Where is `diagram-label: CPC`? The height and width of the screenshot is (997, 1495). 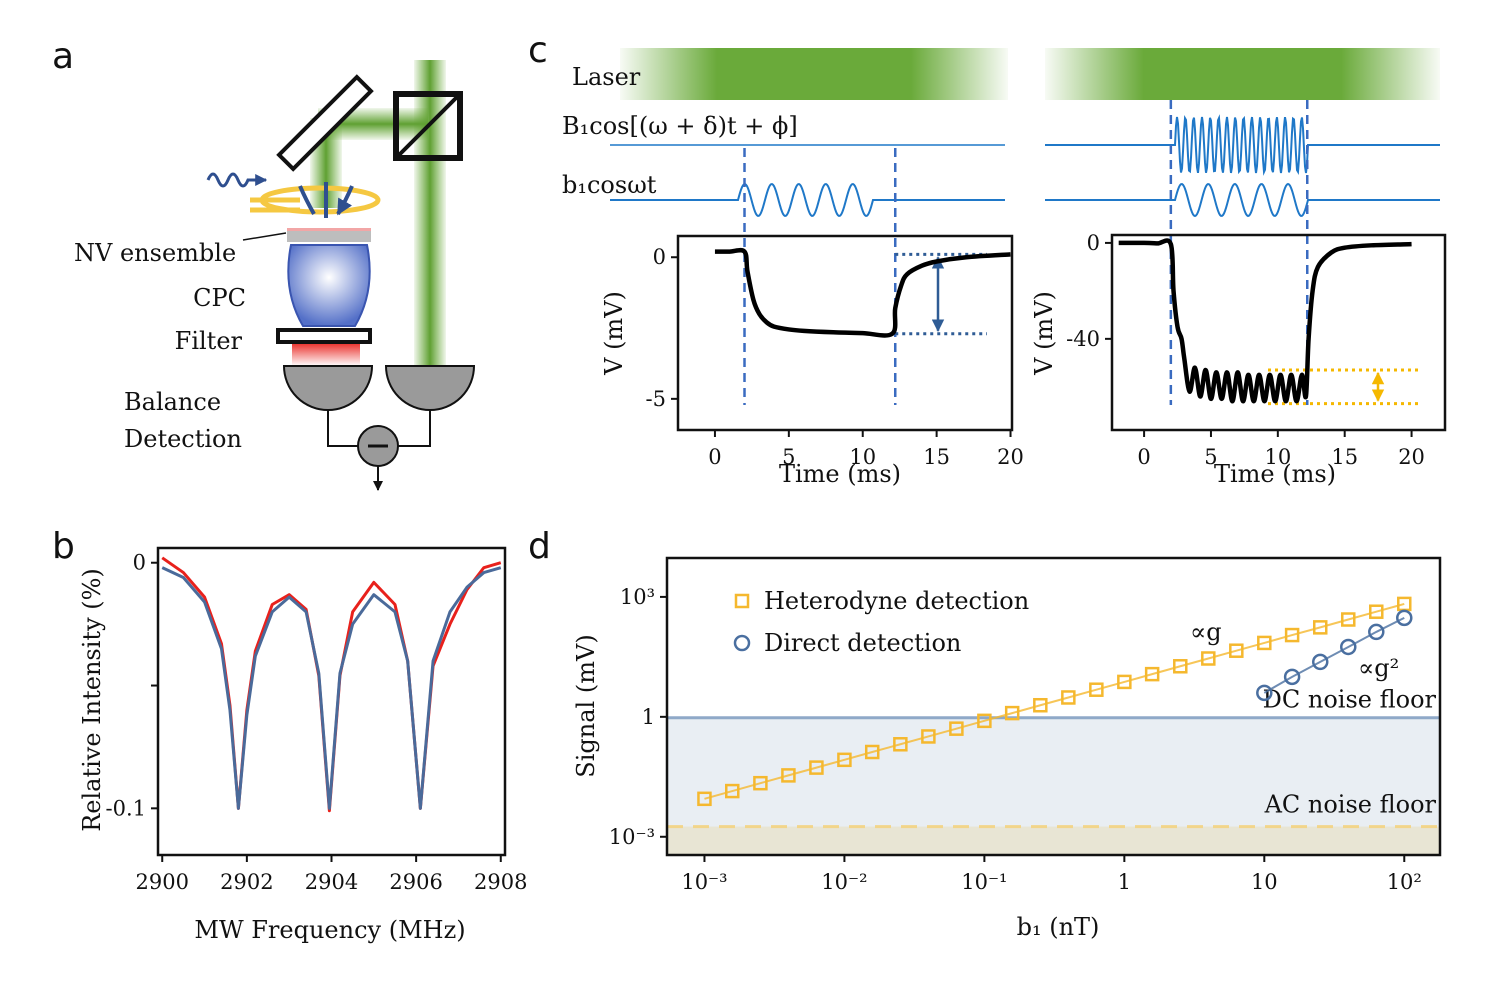 diagram-label: CPC is located at coordinates (219, 298).